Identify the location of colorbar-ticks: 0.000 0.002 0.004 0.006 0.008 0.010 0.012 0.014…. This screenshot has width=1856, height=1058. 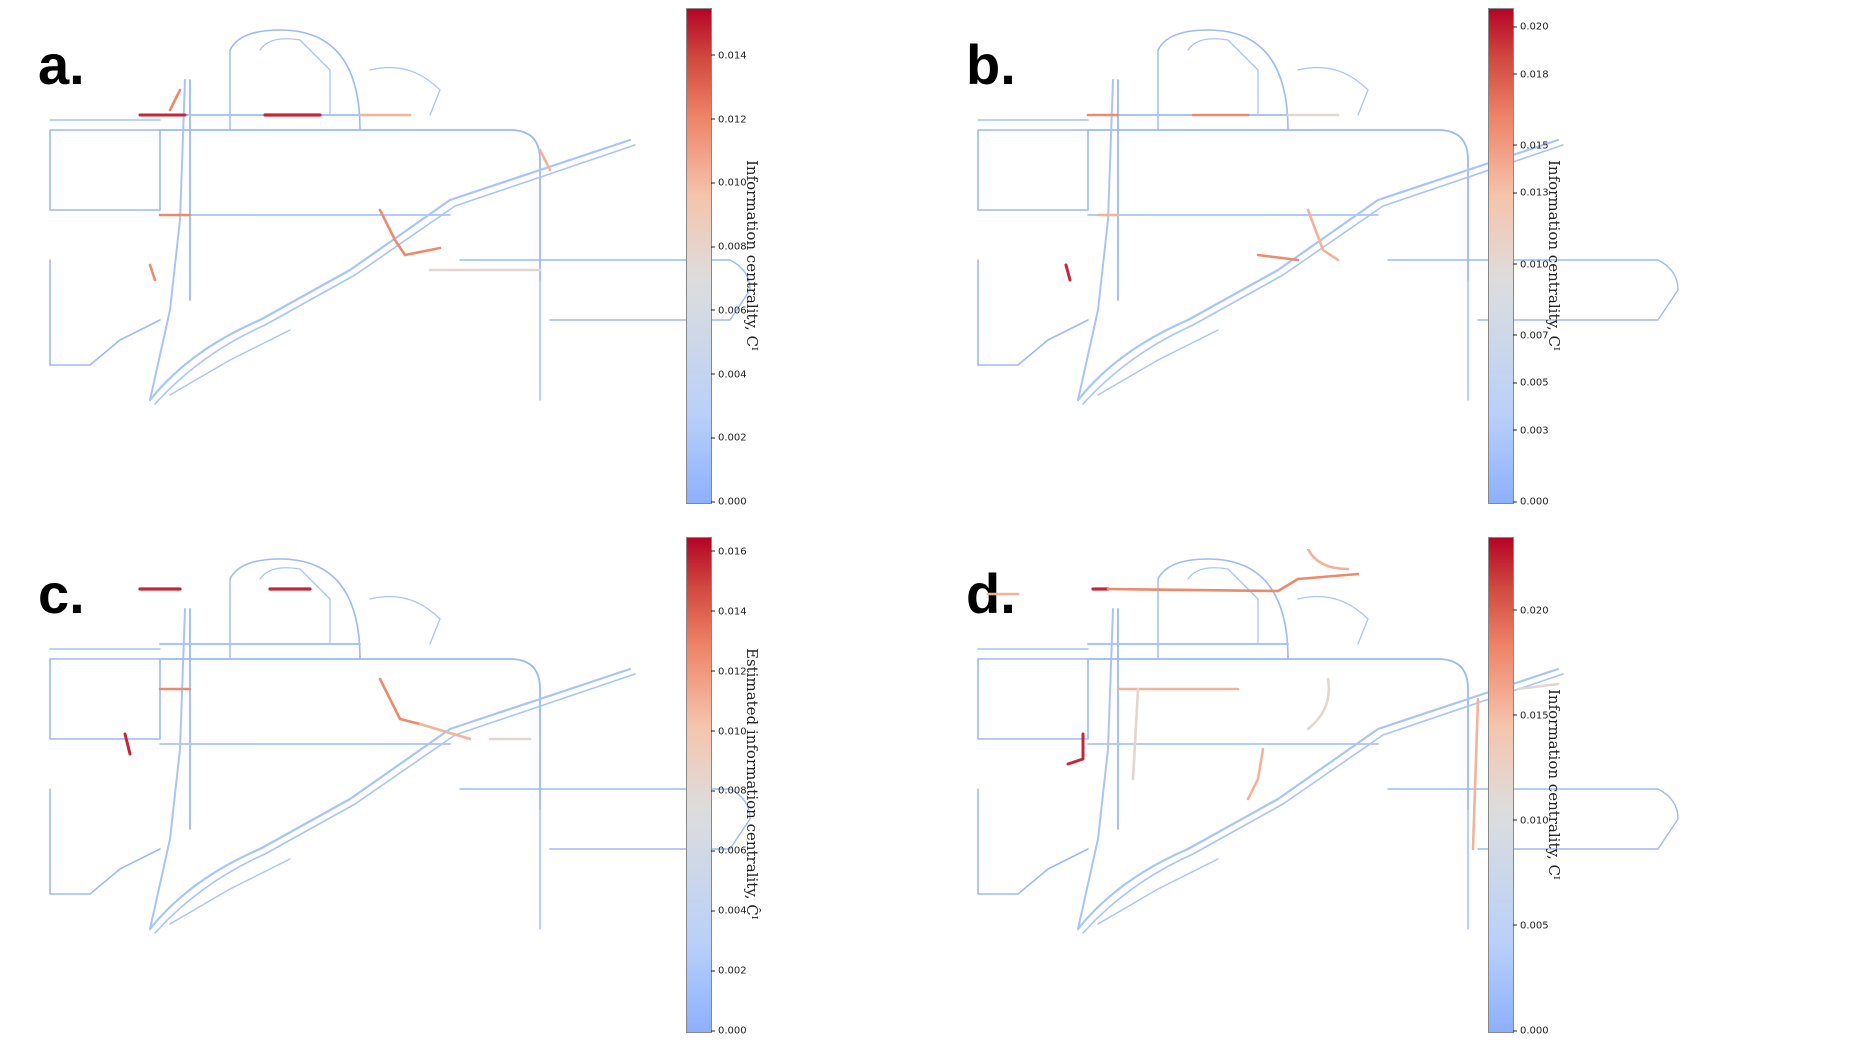
(736, 786).